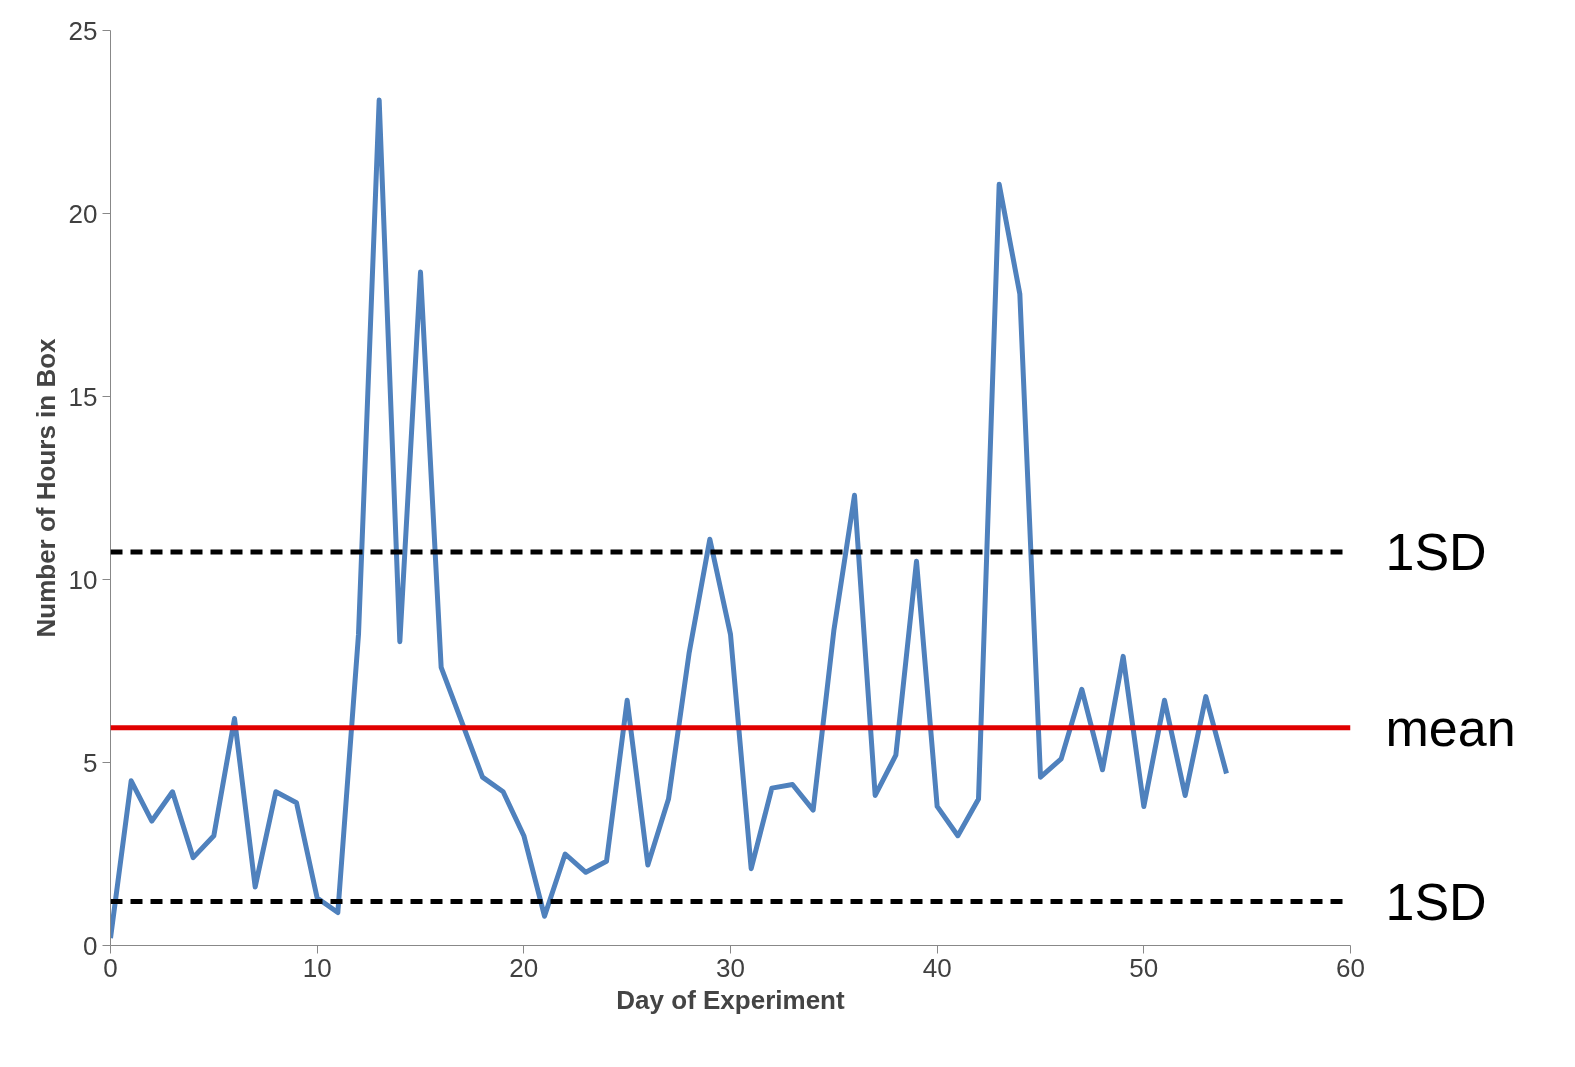  I want to click on x-tick-label: 10, so click(317, 967).